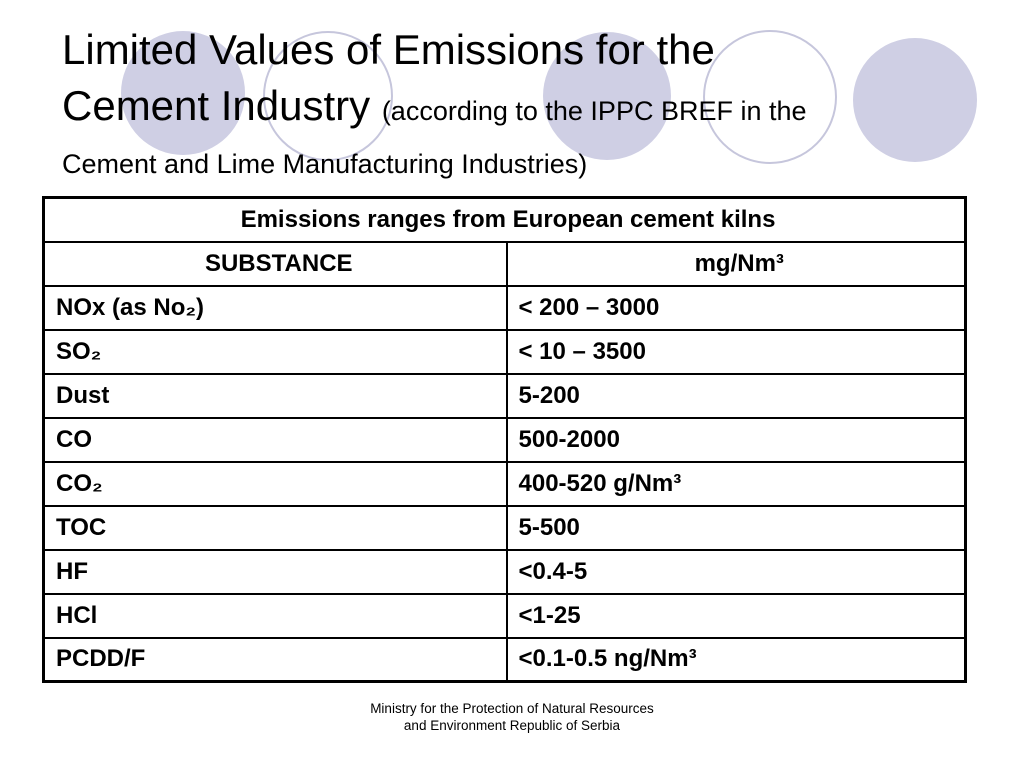  I want to click on substance-cell: TOC, so click(275, 527).